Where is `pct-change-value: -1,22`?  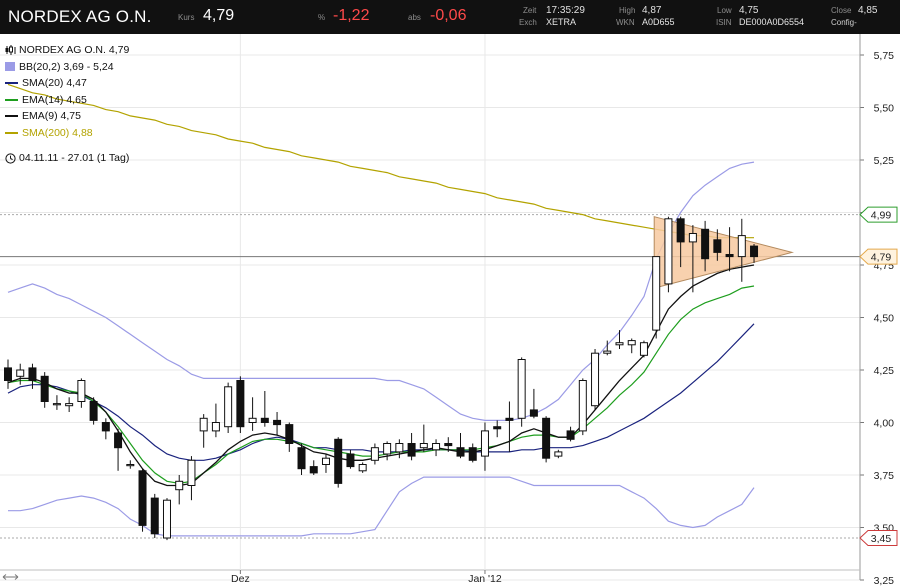 pct-change-value: -1,22 is located at coordinates (351, 15).